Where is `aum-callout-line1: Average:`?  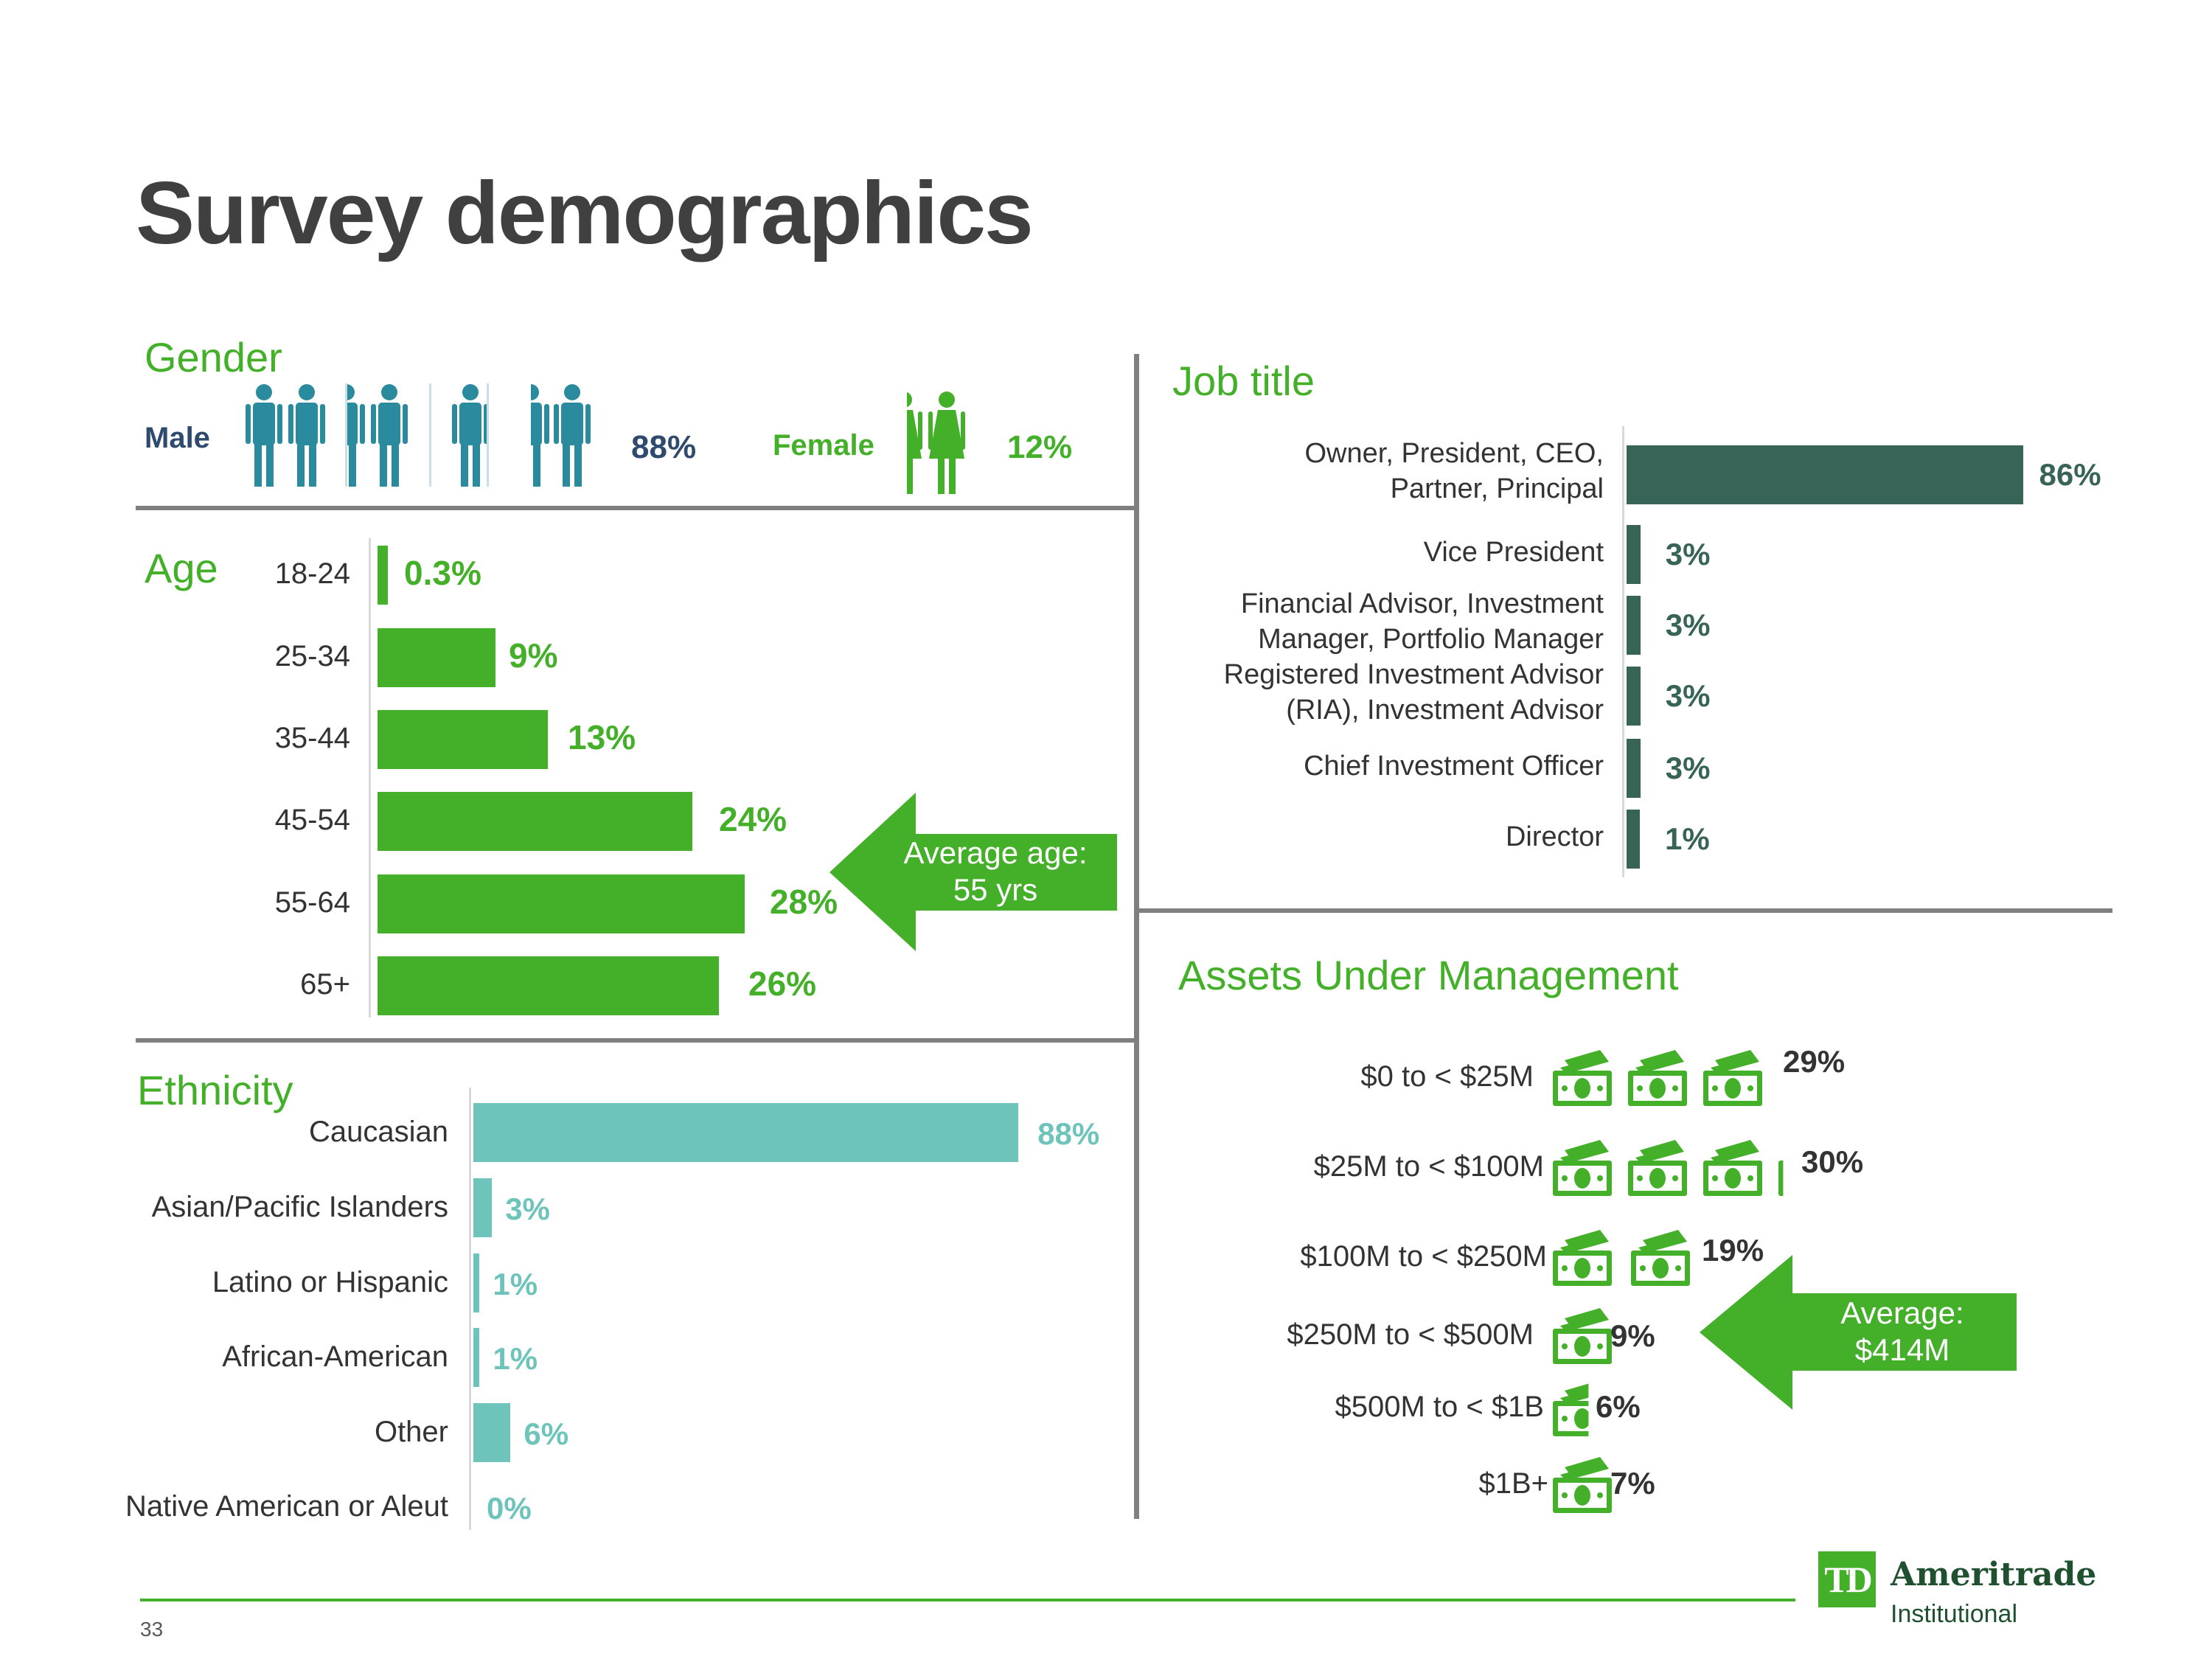
aum-callout-line1: Average: is located at coordinates (1902, 1312).